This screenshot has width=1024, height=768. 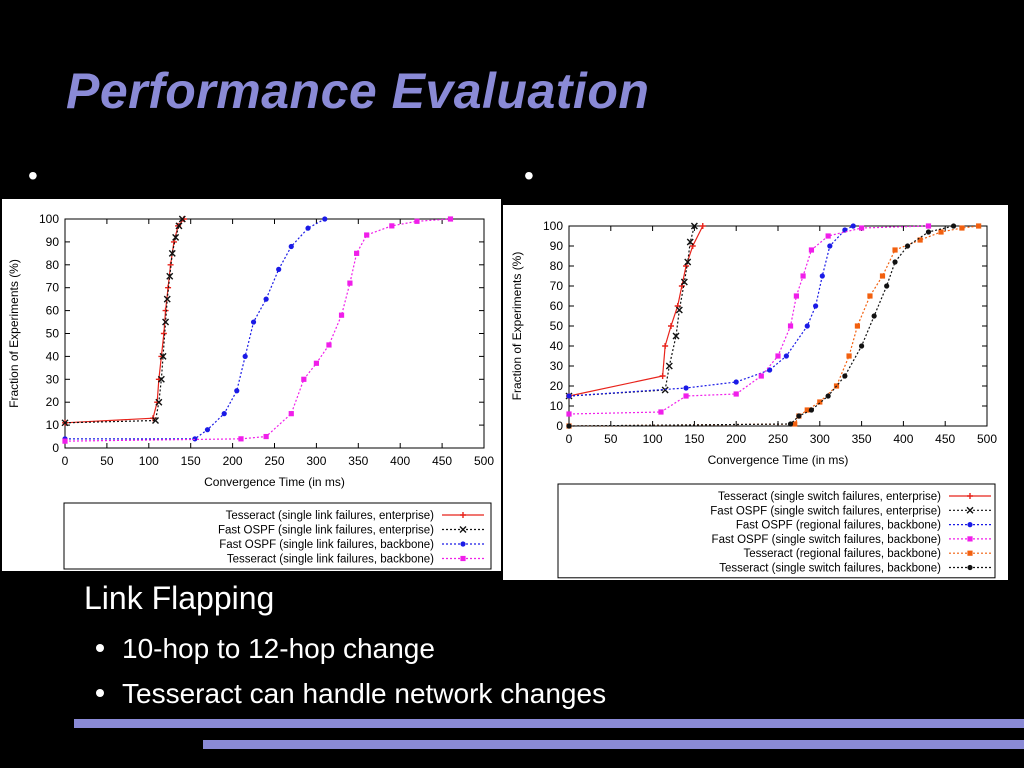 I want to click on y-tick-label: 60, so click(x=557, y=306).